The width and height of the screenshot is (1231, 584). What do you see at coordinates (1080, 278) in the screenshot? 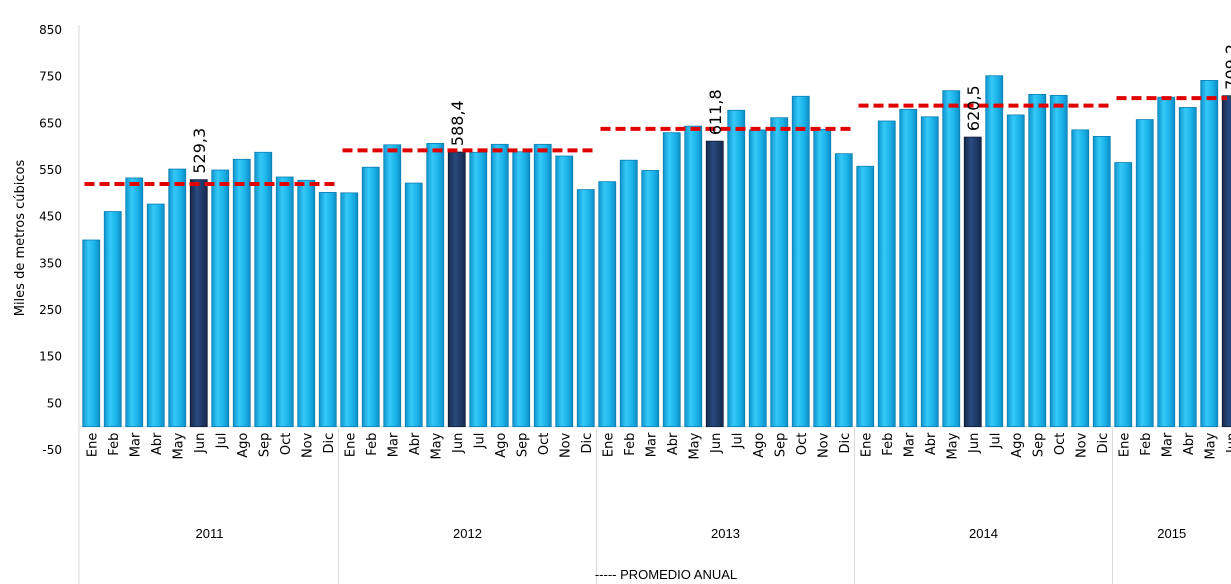
I see `bar-2014-Nov` at bounding box center [1080, 278].